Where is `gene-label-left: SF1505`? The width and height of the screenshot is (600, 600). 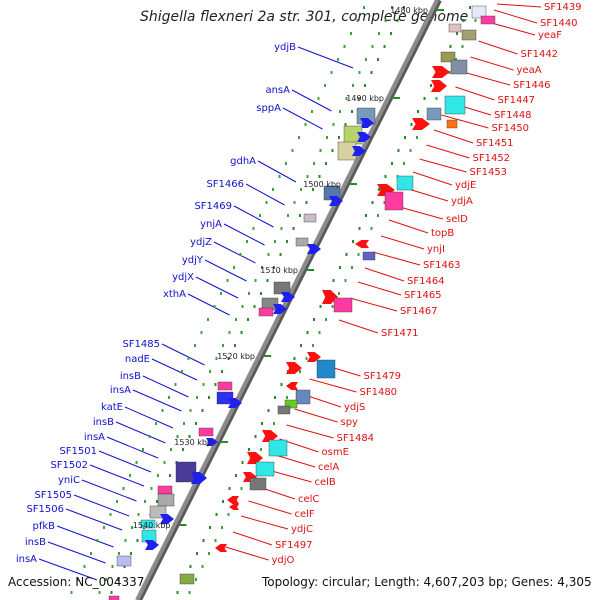
gene-label-left: SF1505 is located at coordinates (53, 495).